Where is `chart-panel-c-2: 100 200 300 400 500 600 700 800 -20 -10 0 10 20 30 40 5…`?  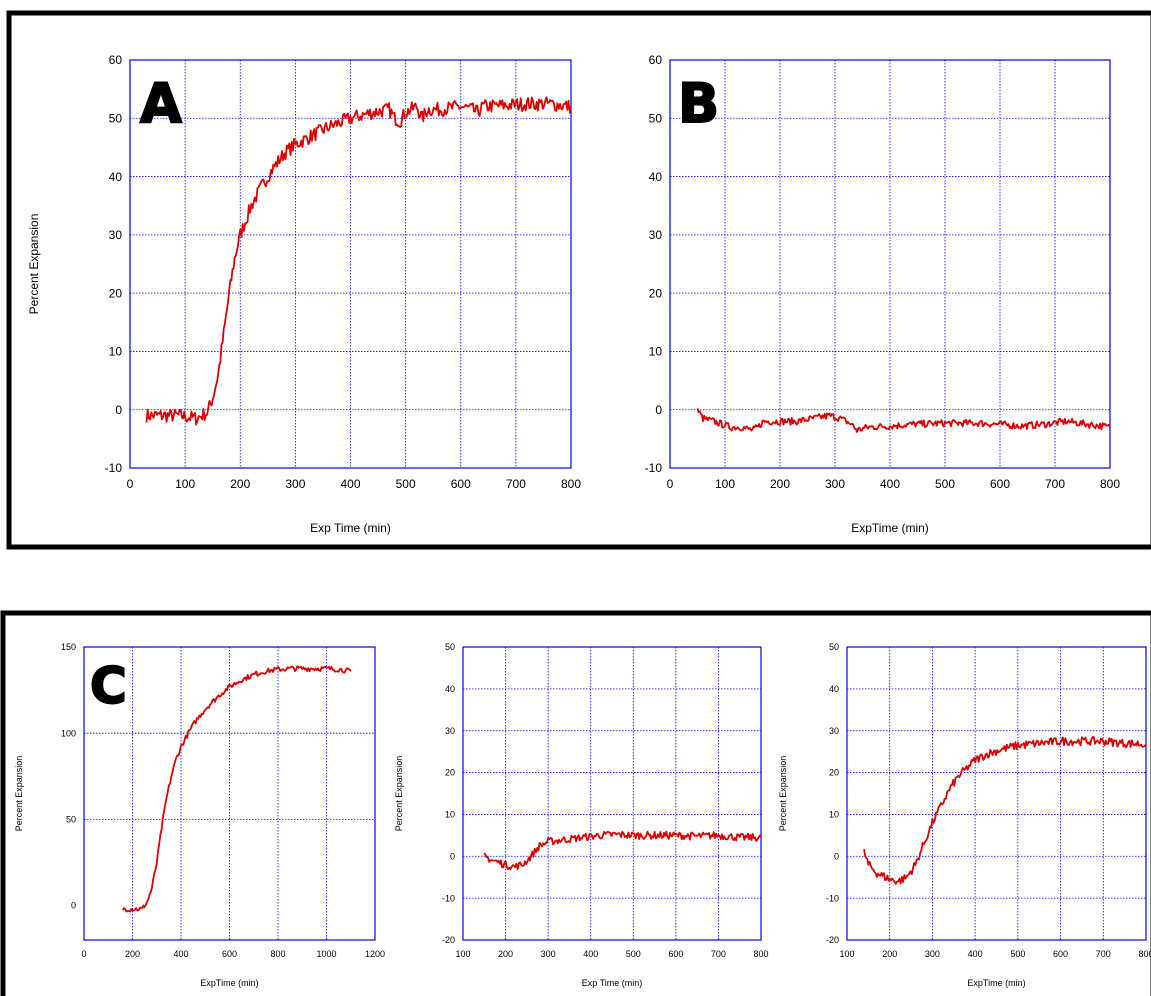 chart-panel-c-2: 100 200 300 400 500 600 700 800 -20 -10 0 10 20 30 40 5… is located at coordinates (581, 815).